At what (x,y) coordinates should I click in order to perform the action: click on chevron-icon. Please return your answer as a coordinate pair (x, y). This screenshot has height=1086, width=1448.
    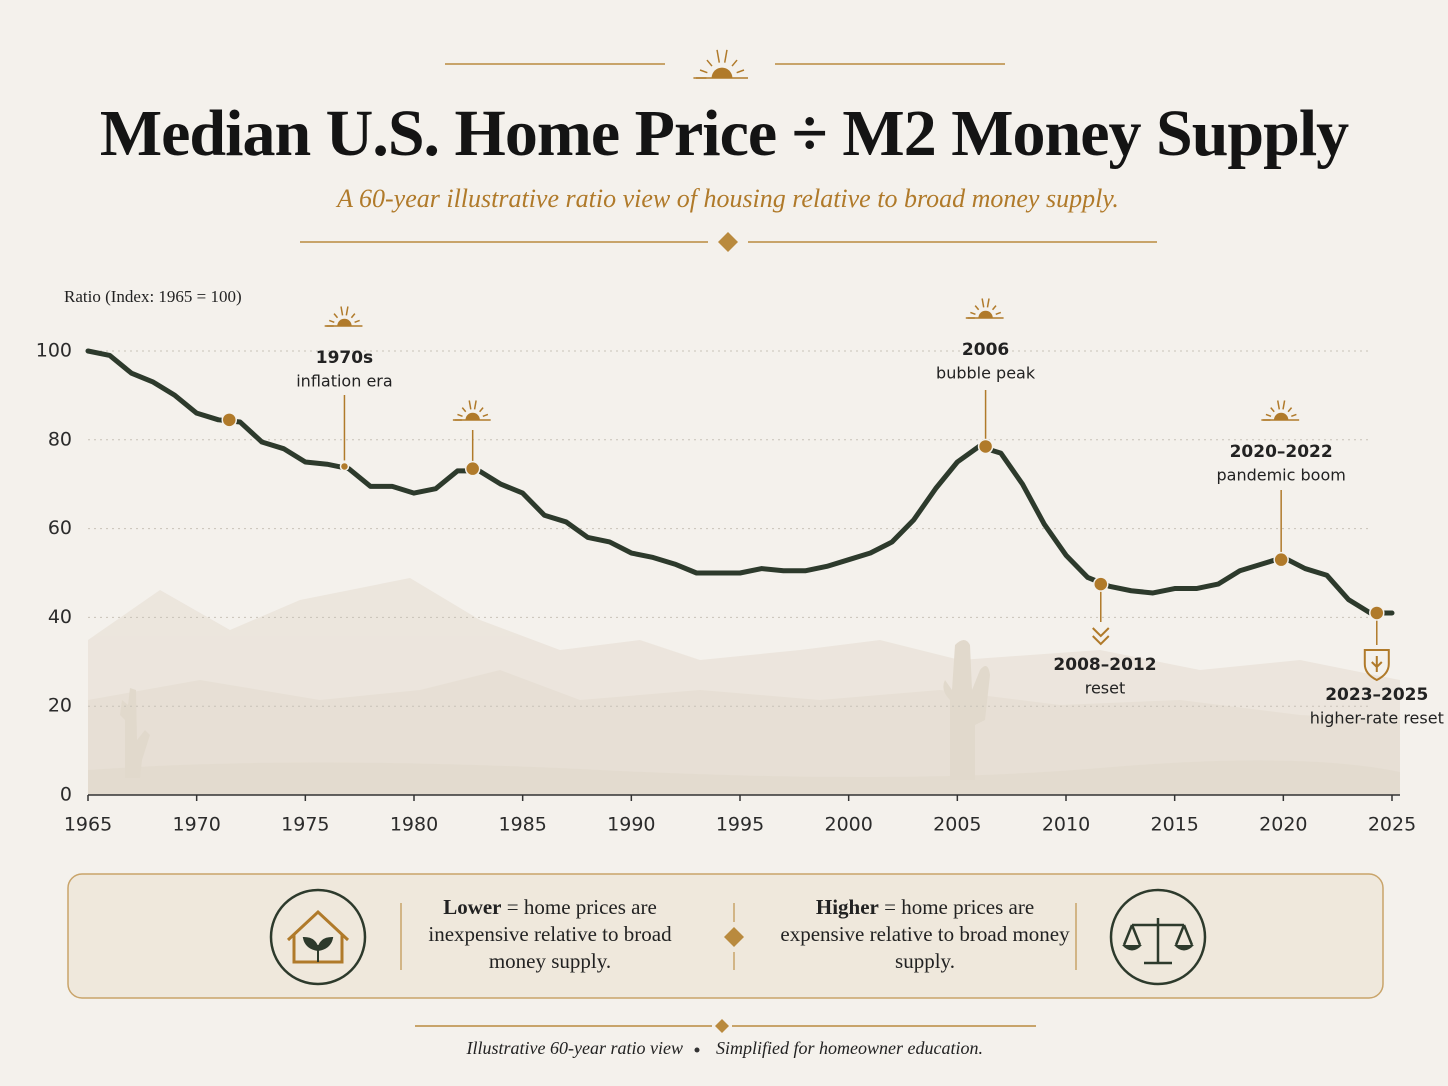
    Looking at the image, I should click on (1101, 636).